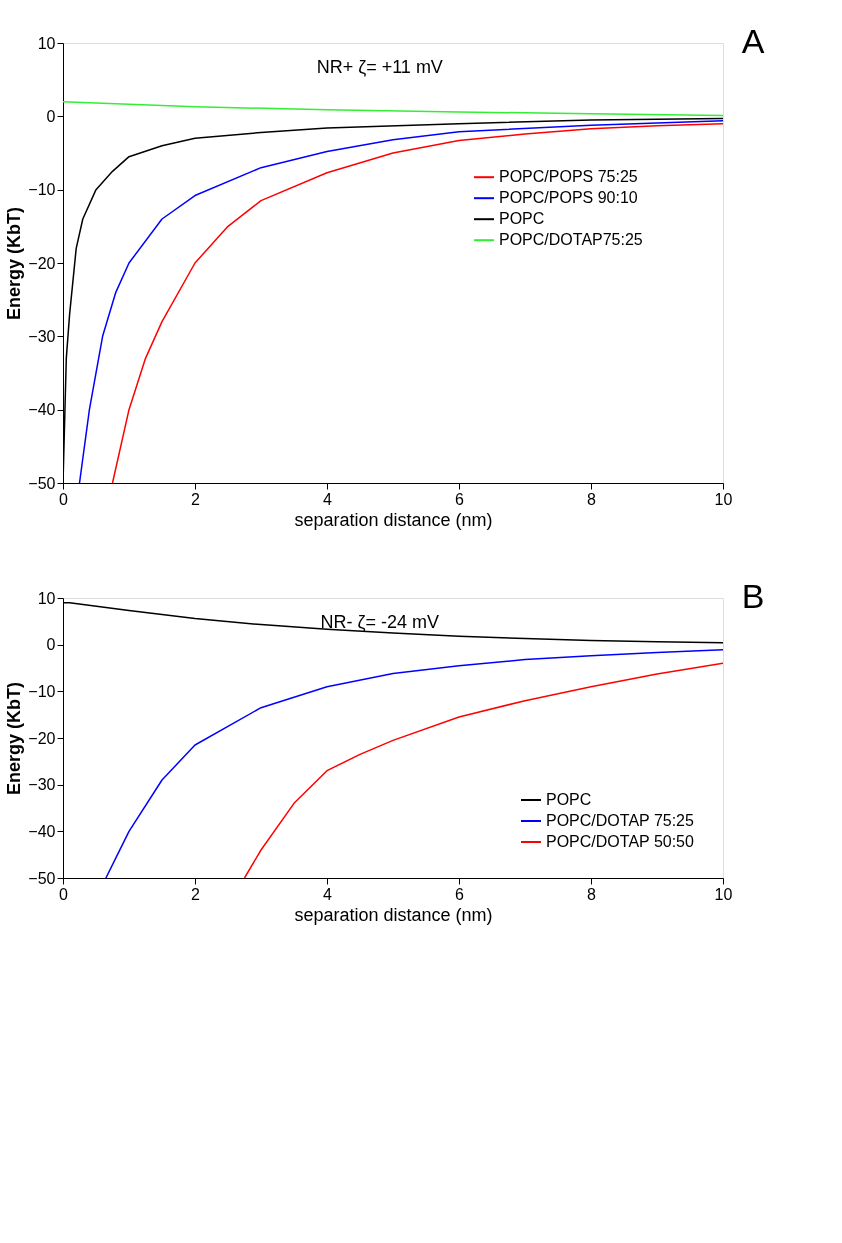  Describe the element at coordinates (753, 596) in the screenshot. I see `text: B` at that location.